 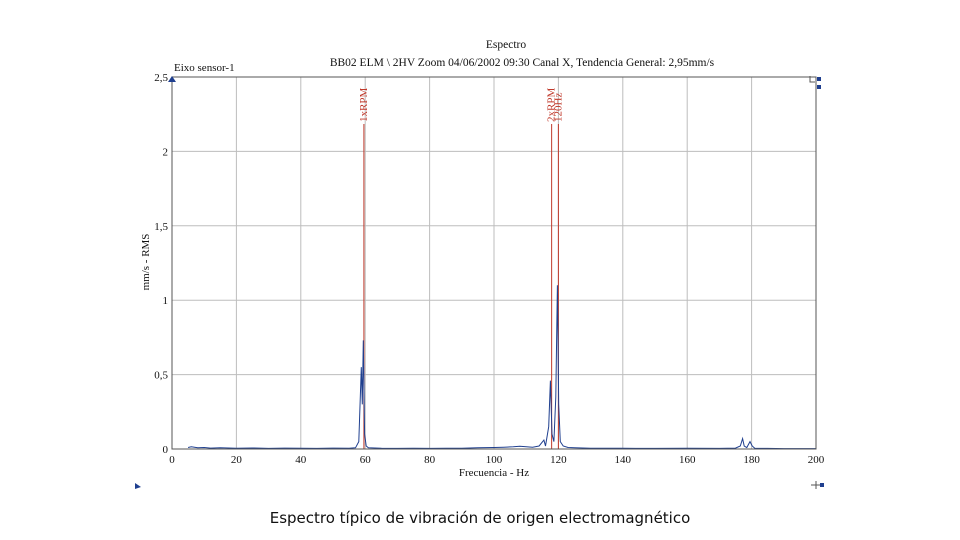 I want to click on top-right-handle-icon, so click(x=815, y=82).